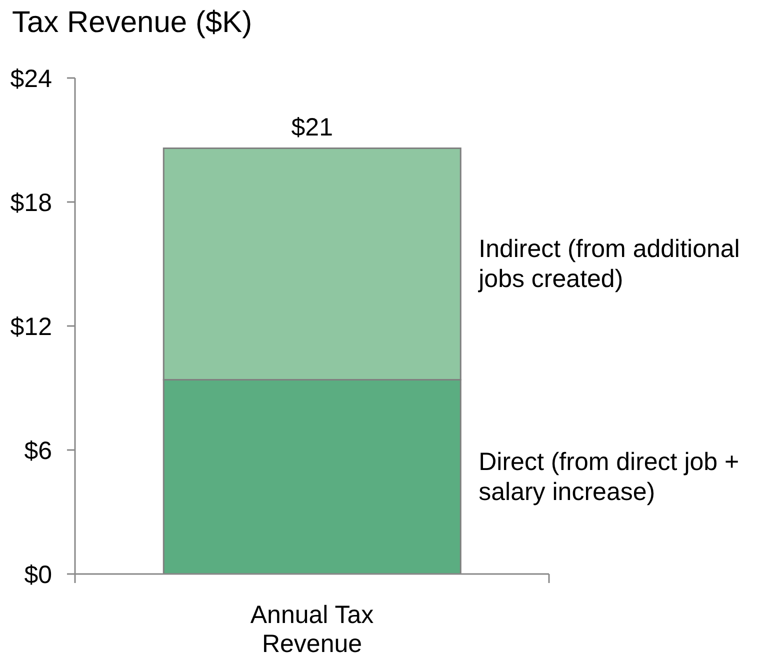  What do you see at coordinates (31, 78) in the screenshot?
I see `y-tick-label: $24` at bounding box center [31, 78].